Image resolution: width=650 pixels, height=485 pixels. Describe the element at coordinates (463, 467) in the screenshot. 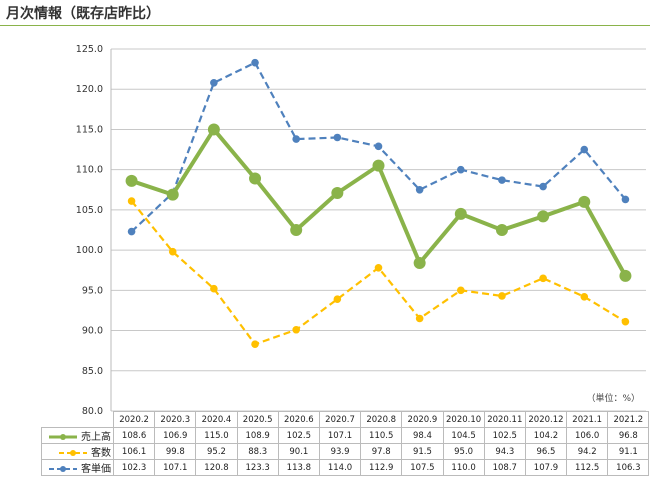

I see `table-cell: 110.0` at that location.